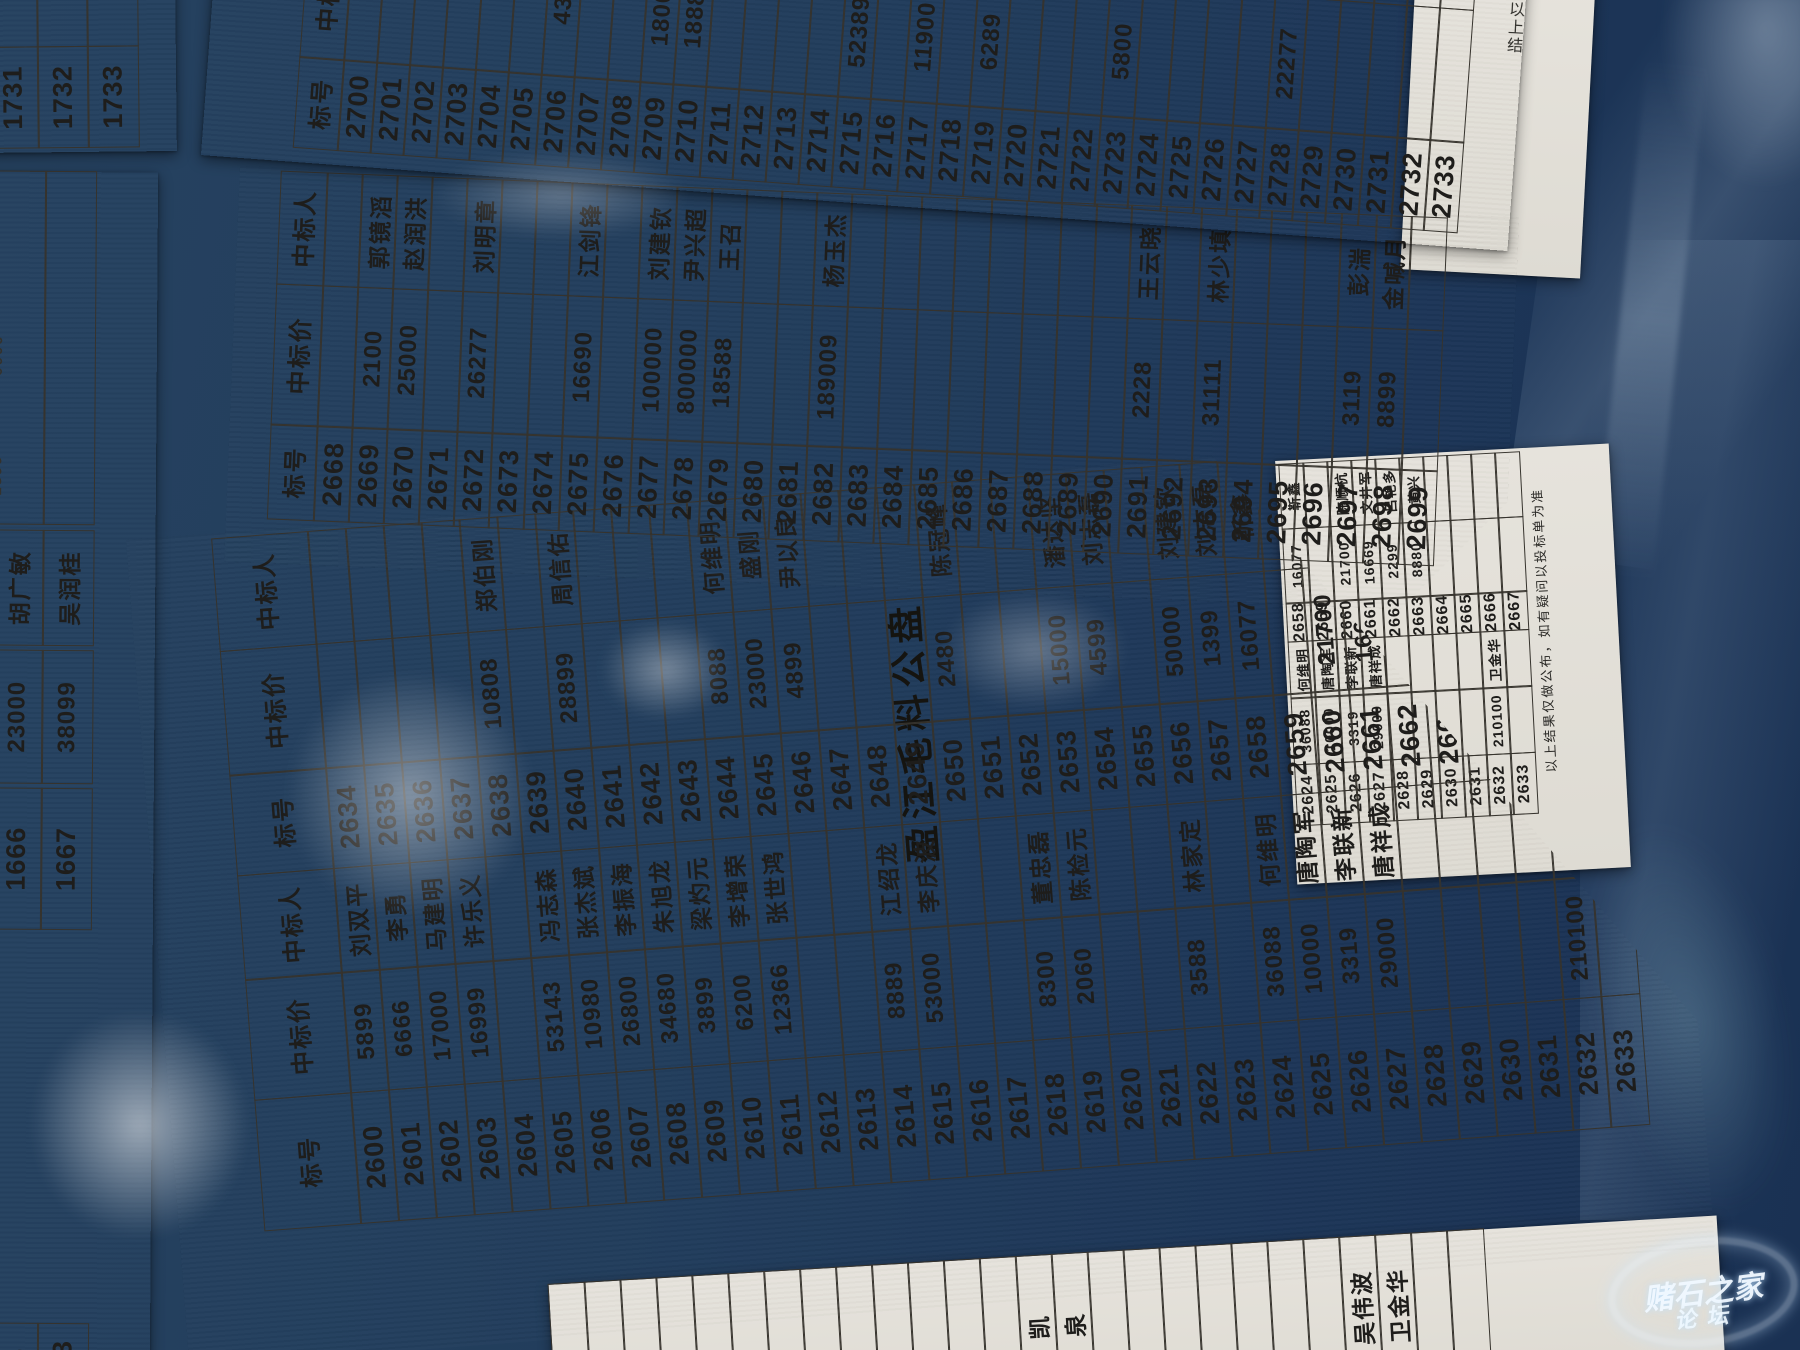  I want to click on cell-text: 1732, so click(63, 97).